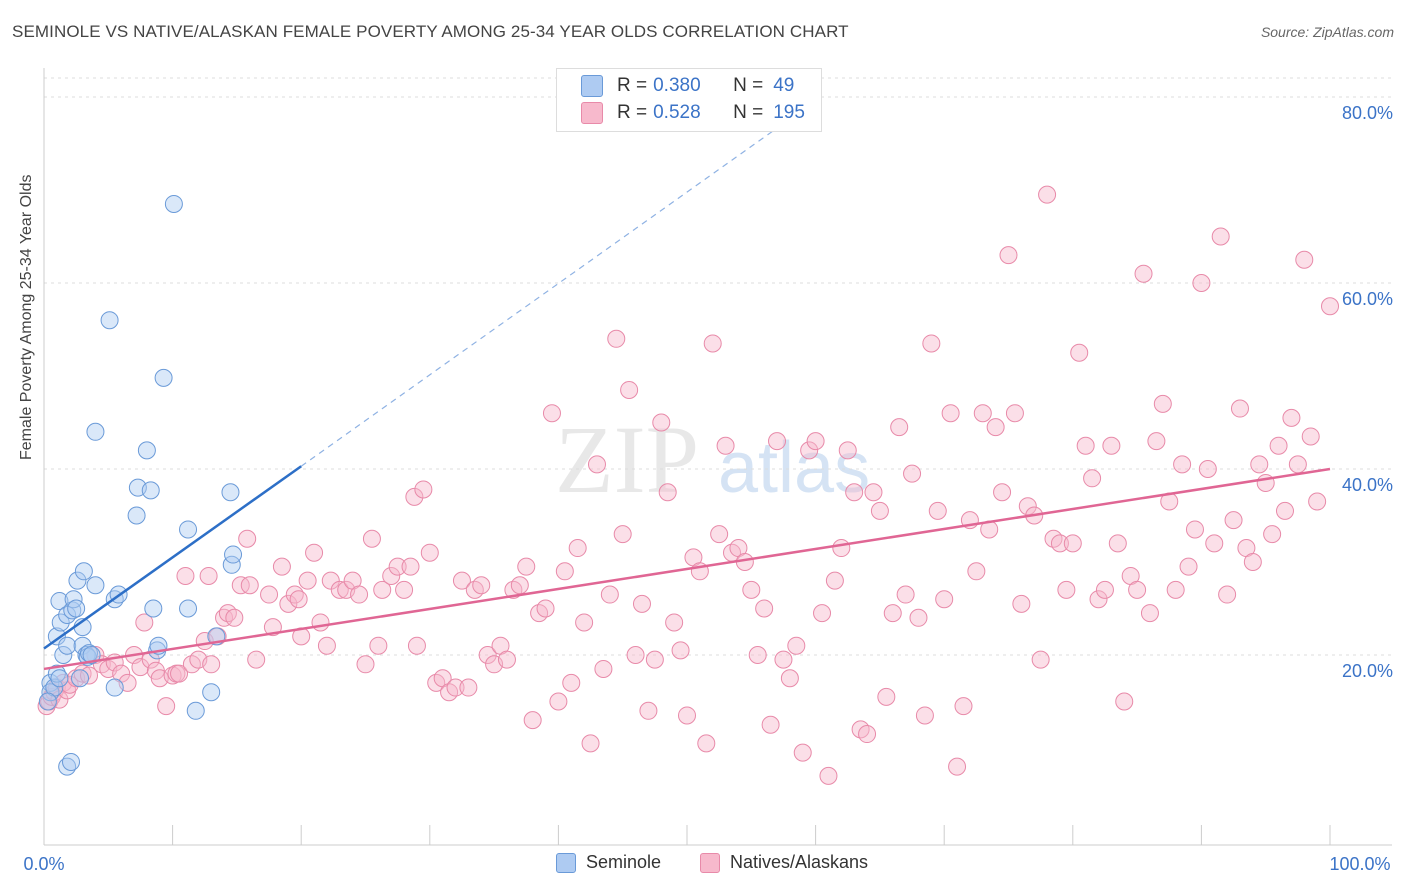 This screenshot has height=892, width=1406. Describe the element at coordinates (43, 864) in the screenshot. I see `x-tick-label-min: 0.0%` at that location.